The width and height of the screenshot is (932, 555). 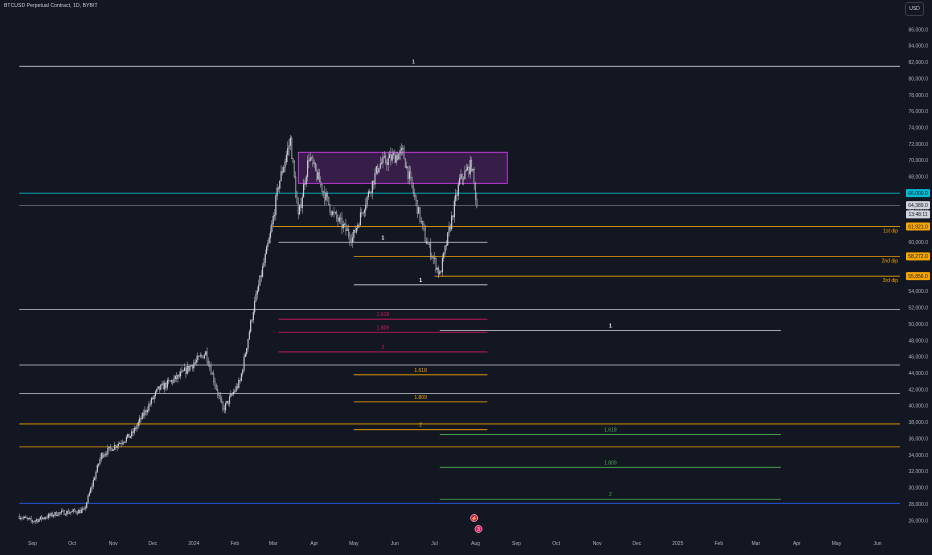 I want to click on extension-label: 1.809, so click(x=420, y=398).